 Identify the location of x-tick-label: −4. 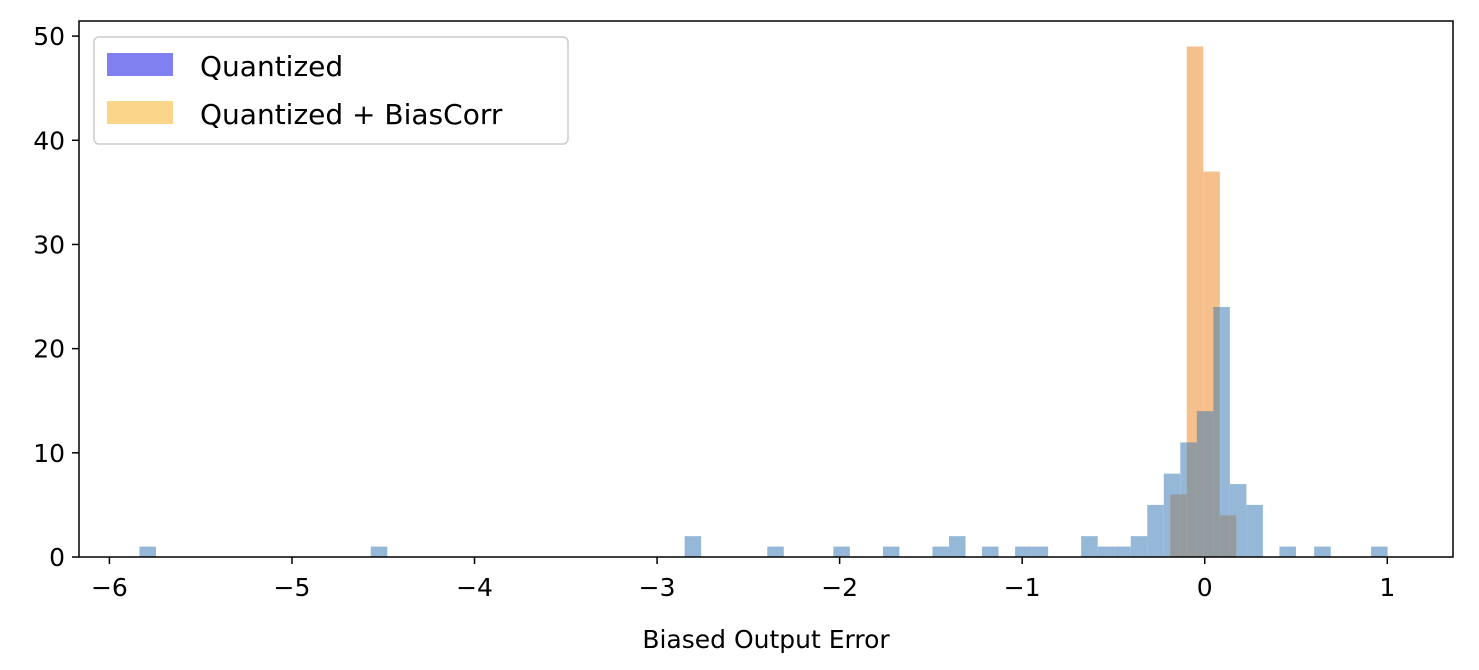
(474, 587).